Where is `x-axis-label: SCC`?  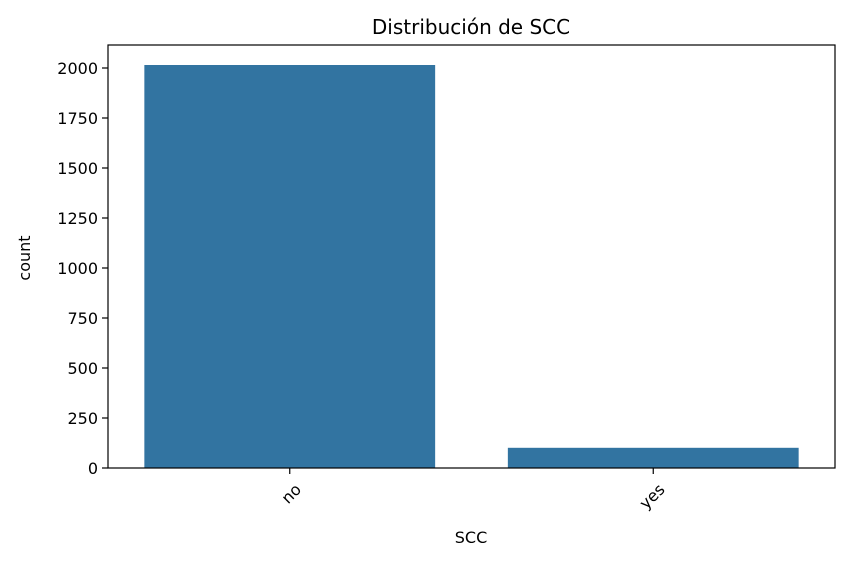 x-axis-label: SCC is located at coordinates (471, 537).